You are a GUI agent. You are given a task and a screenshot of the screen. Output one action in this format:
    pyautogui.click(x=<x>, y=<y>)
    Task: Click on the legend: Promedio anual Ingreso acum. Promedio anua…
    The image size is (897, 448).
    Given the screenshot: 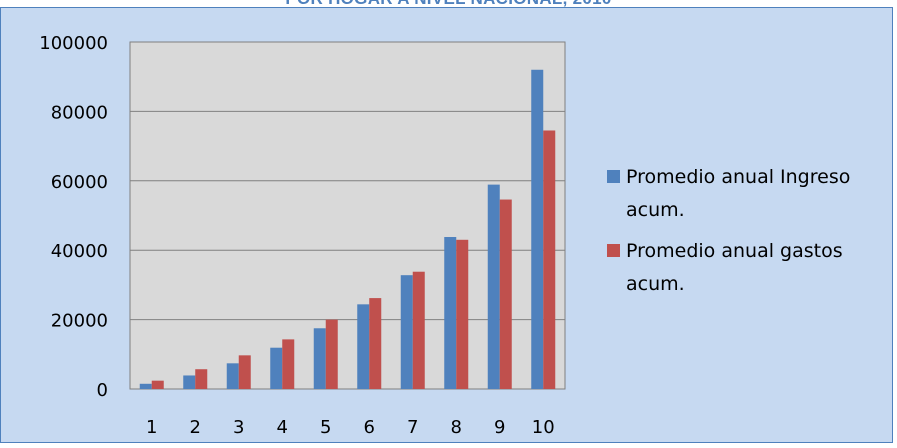 What is the action you would take?
    pyautogui.click(x=728, y=230)
    